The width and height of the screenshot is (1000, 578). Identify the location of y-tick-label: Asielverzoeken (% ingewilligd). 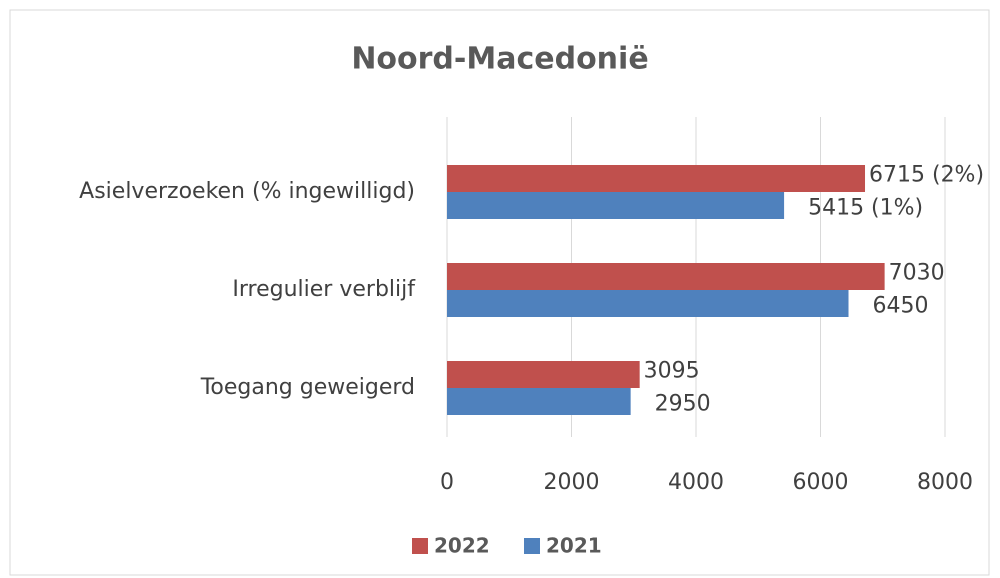
(247, 191).